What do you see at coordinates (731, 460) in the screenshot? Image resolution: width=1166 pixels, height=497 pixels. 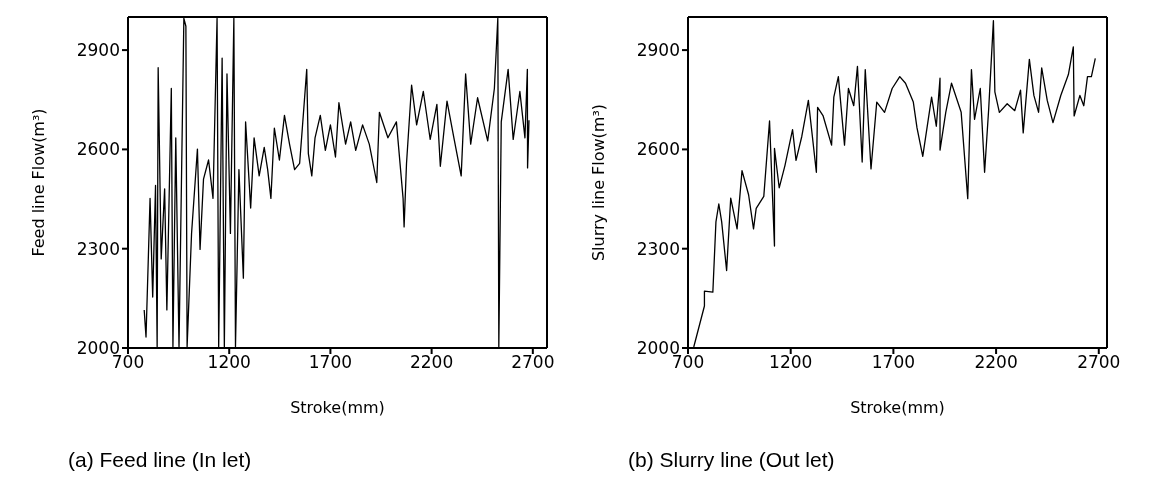 I see `text: (b) Slurry line (Out let)` at bounding box center [731, 460].